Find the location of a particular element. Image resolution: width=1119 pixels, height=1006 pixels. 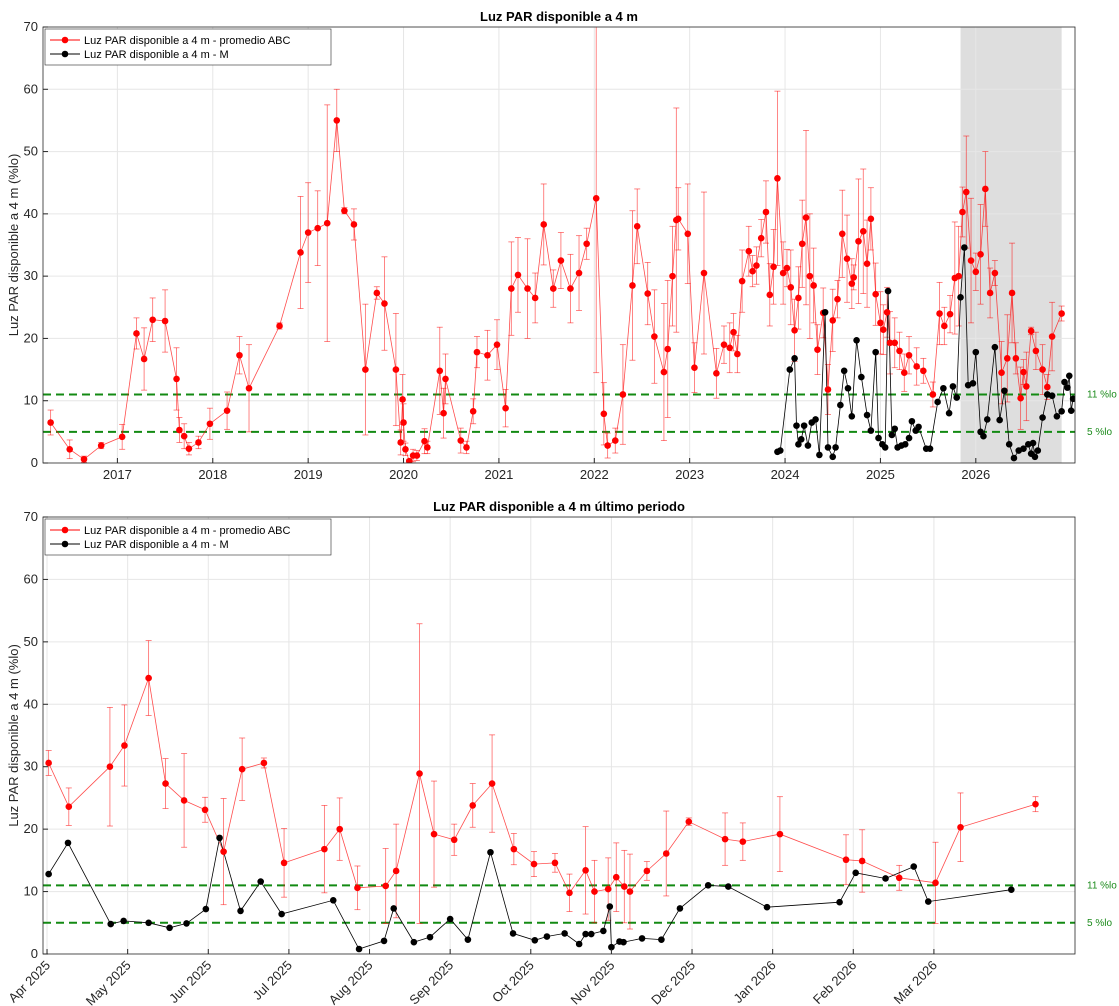

y-tick-label: 60 is located at coordinates (31, 578).